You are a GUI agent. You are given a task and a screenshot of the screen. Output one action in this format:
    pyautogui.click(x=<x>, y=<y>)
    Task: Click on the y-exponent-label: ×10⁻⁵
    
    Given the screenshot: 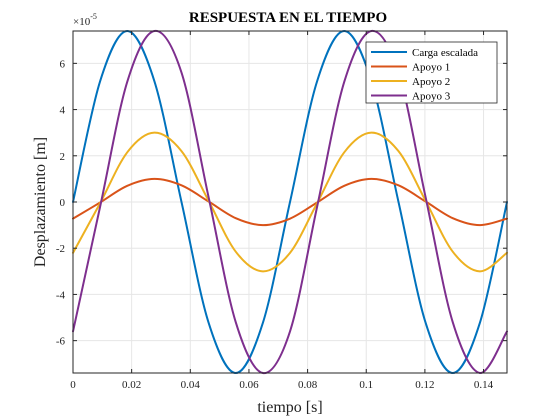 What is the action you would take?
    pyautogui.click(x=85, y=20)
    